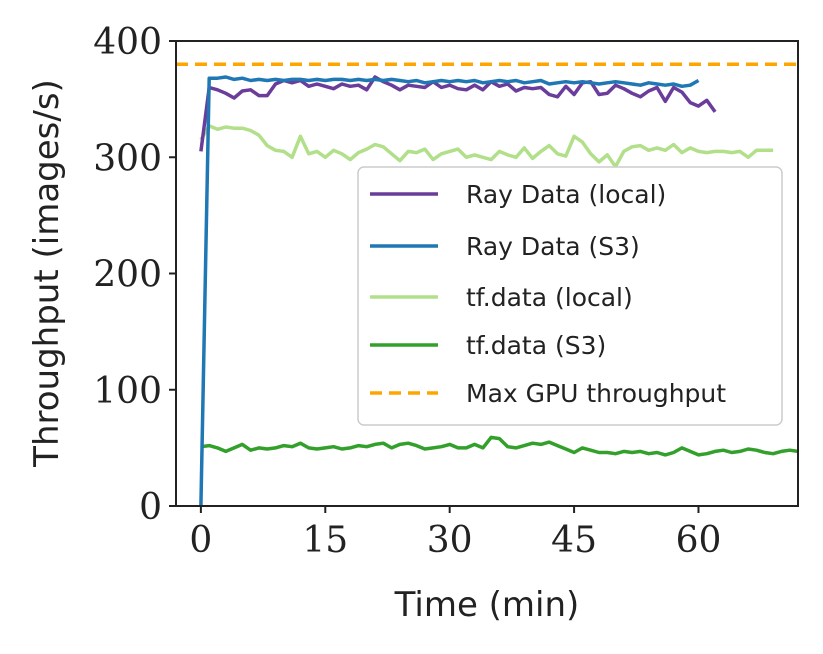 The image size is (823, 654). What do you see at coordinates (566, 194) in the screenshot?
I see `legend-label-ray-local: Ray Data (local)` at bounding box center [566, 194].